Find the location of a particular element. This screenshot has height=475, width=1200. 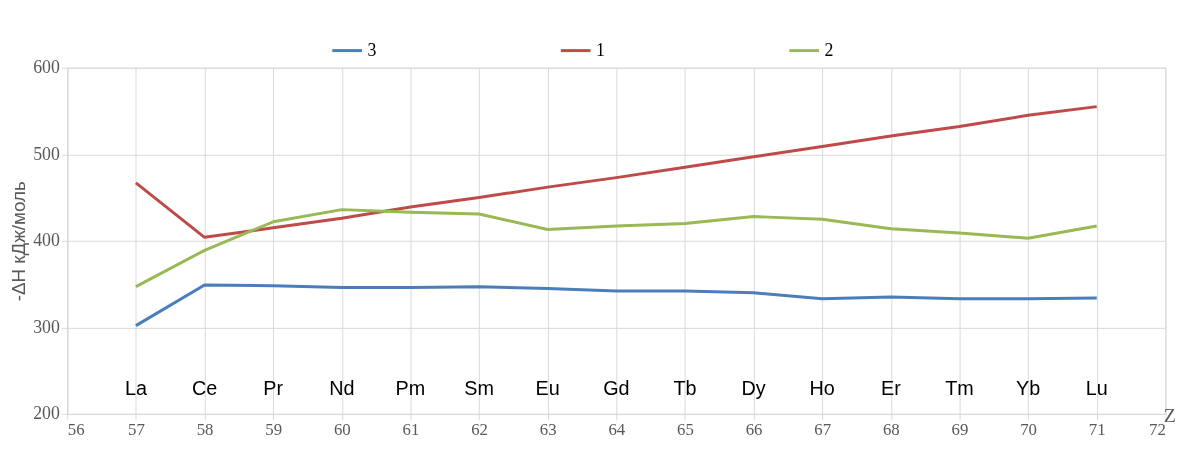

x-tick-label: 69 is located at coordinates (960, 430).